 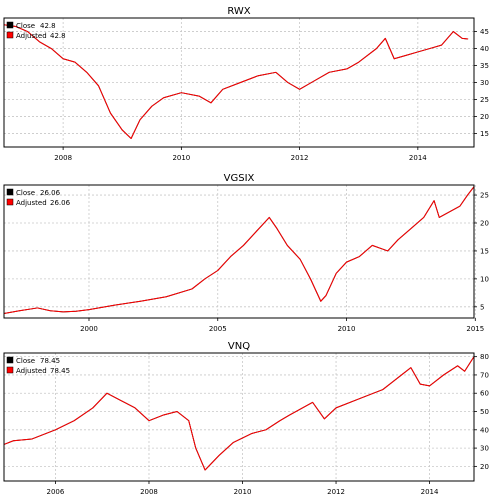 I want to click on chart-title: VNQ, so click(x=239, y=346).